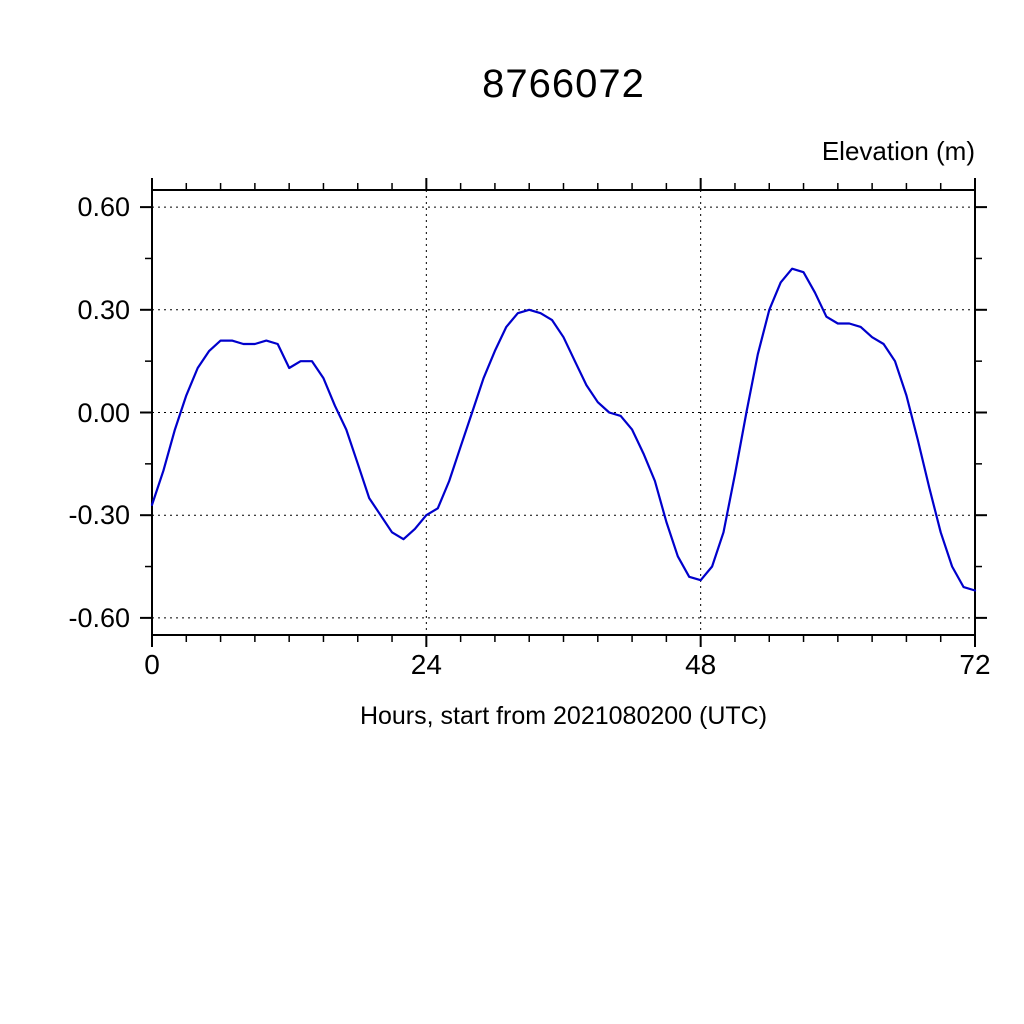 The height and width of the screenshot is (1024, 1024). Describe the element at coordinates (103, 309) in the screenshot. I see `y-tick-label: 0.30` at that location.